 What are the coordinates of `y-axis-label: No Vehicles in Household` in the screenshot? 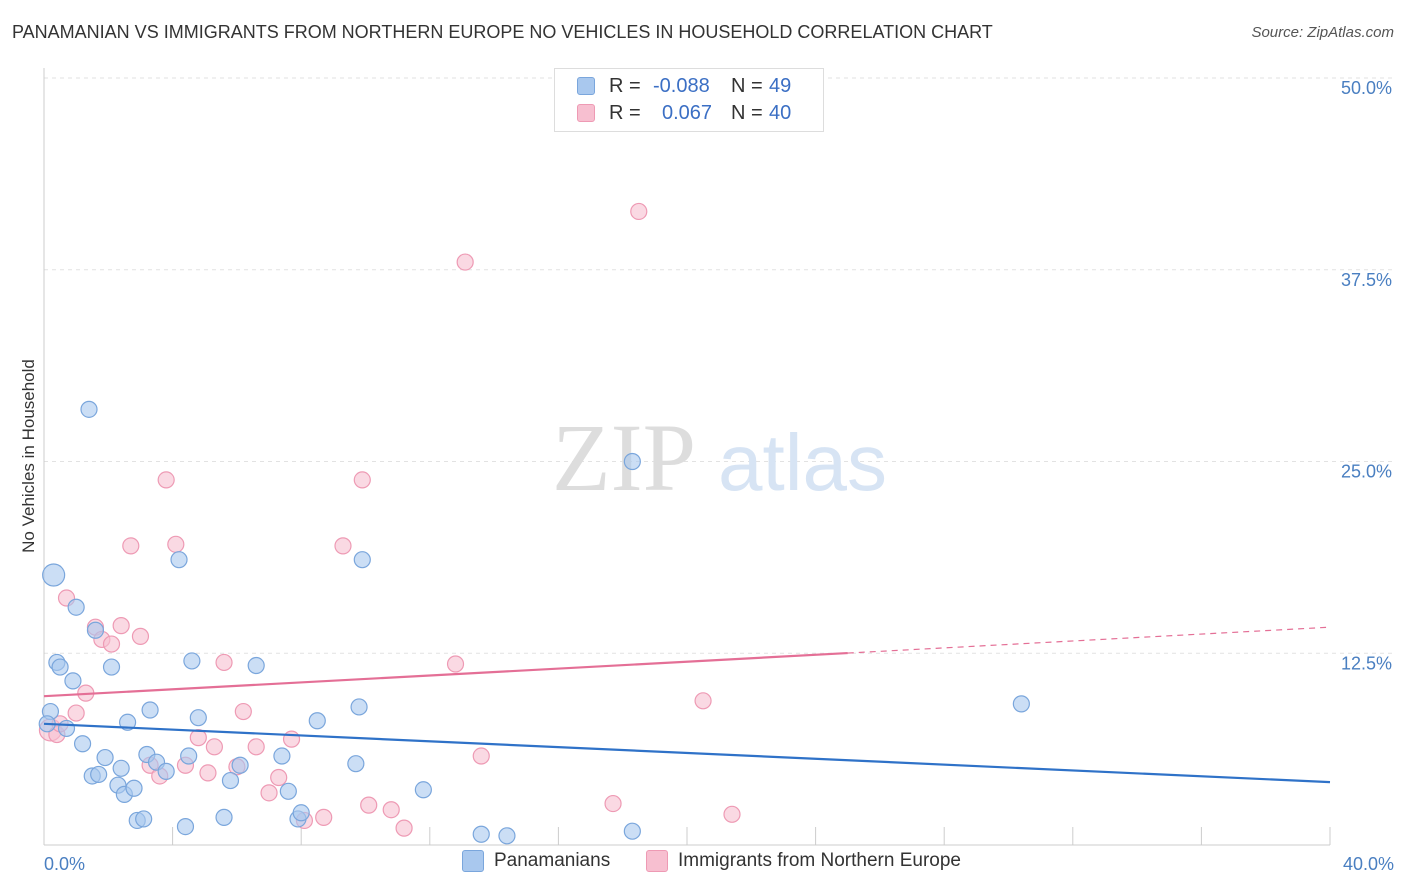 It's located at (28, 456).